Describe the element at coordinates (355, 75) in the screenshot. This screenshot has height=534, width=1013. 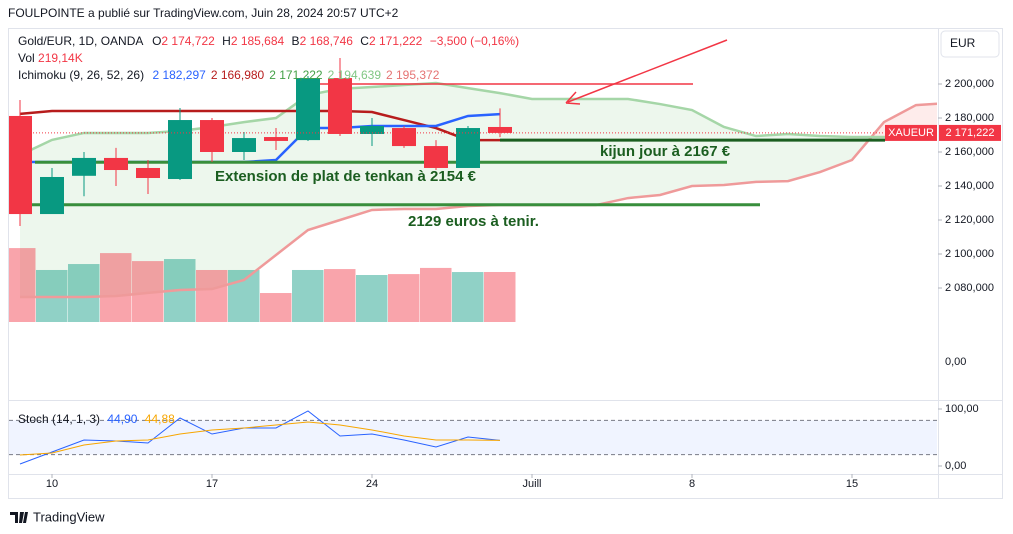
I see `ichimoku-value: 2 194,639` at that location.